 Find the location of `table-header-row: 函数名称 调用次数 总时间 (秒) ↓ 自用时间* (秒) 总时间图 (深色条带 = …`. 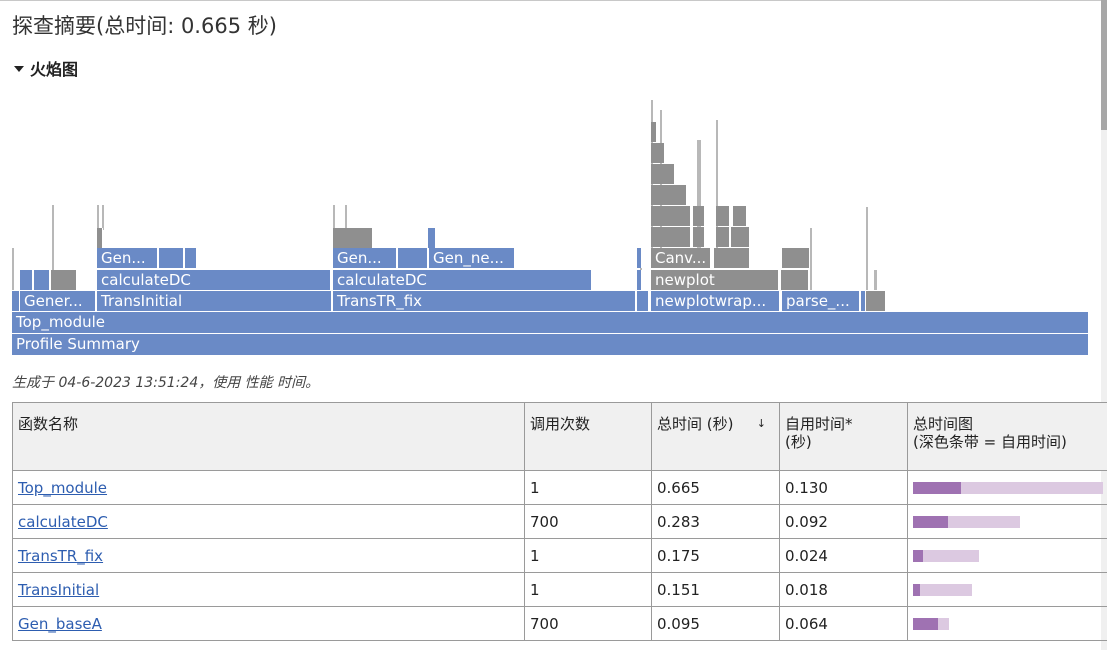

table-header-row: 函数名称 调用次数 总时间 (秒) ↓ 自用时间* (秒) 总时间图 (深色条带 = … is located at coordinates (559, 436).